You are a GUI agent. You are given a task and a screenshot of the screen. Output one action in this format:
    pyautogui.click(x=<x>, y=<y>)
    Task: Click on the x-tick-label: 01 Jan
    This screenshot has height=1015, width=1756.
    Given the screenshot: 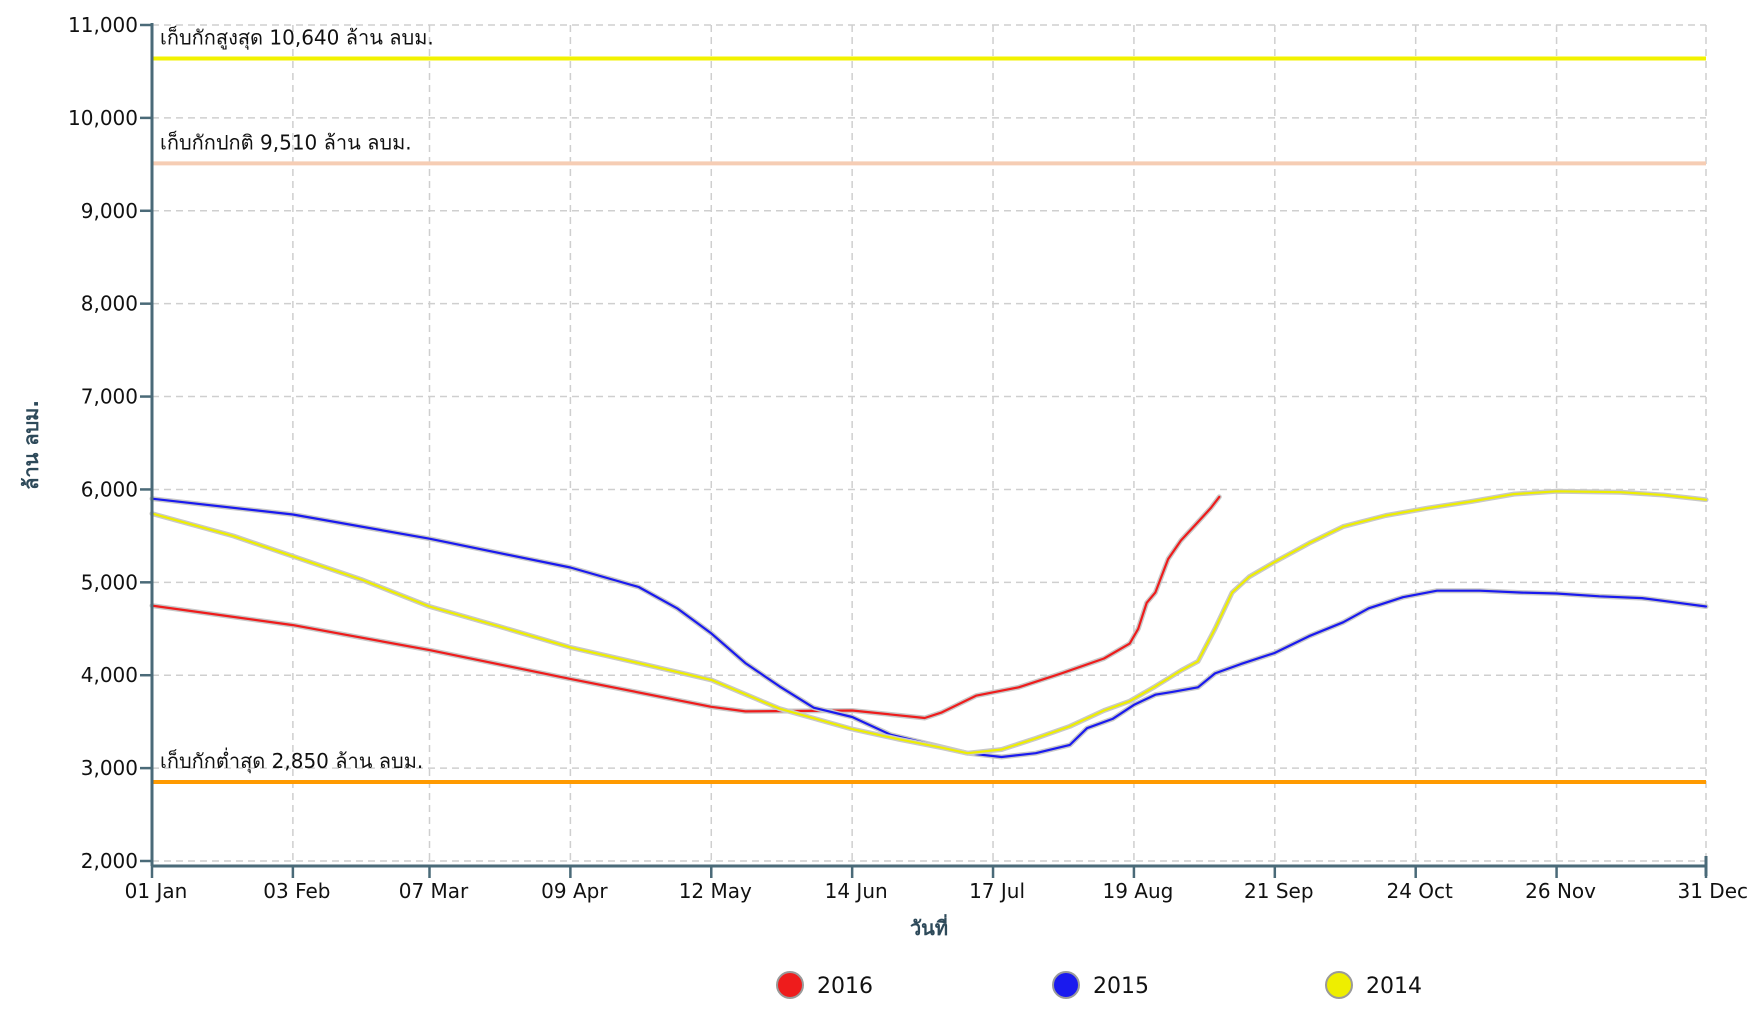 What is the action you would take?
    pyautogui.click(x=156, y=891)
    